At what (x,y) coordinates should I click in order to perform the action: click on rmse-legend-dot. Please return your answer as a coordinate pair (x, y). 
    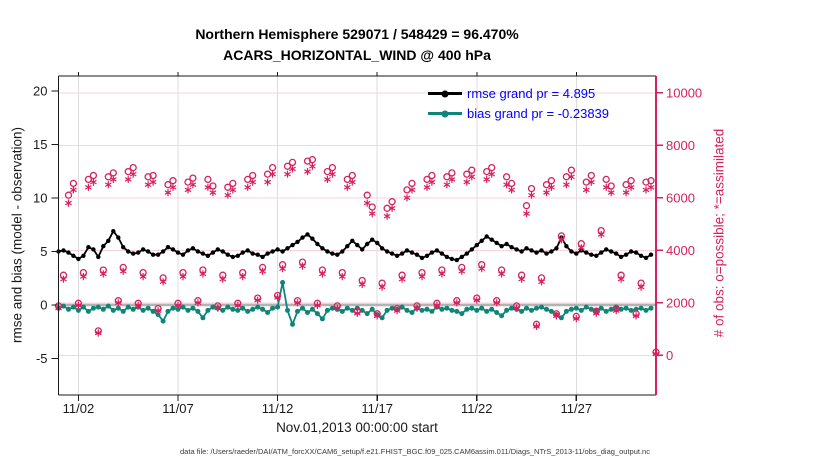
    Looking at the image, I should click on (445, 93).